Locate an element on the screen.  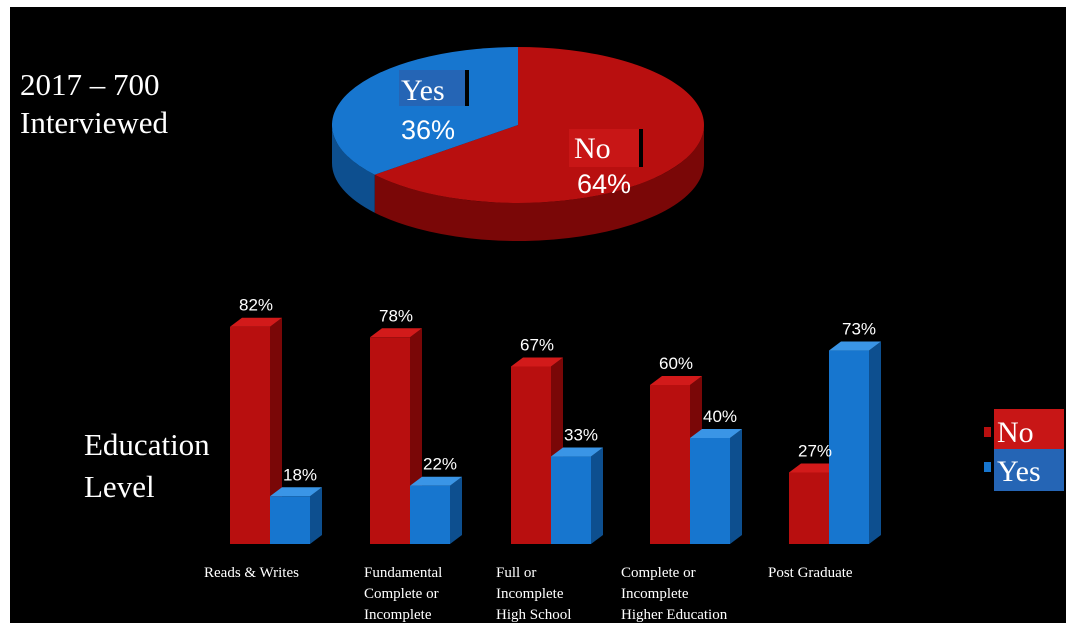
chart-title-line2: Interviewed is located at coordinates (94, 122).